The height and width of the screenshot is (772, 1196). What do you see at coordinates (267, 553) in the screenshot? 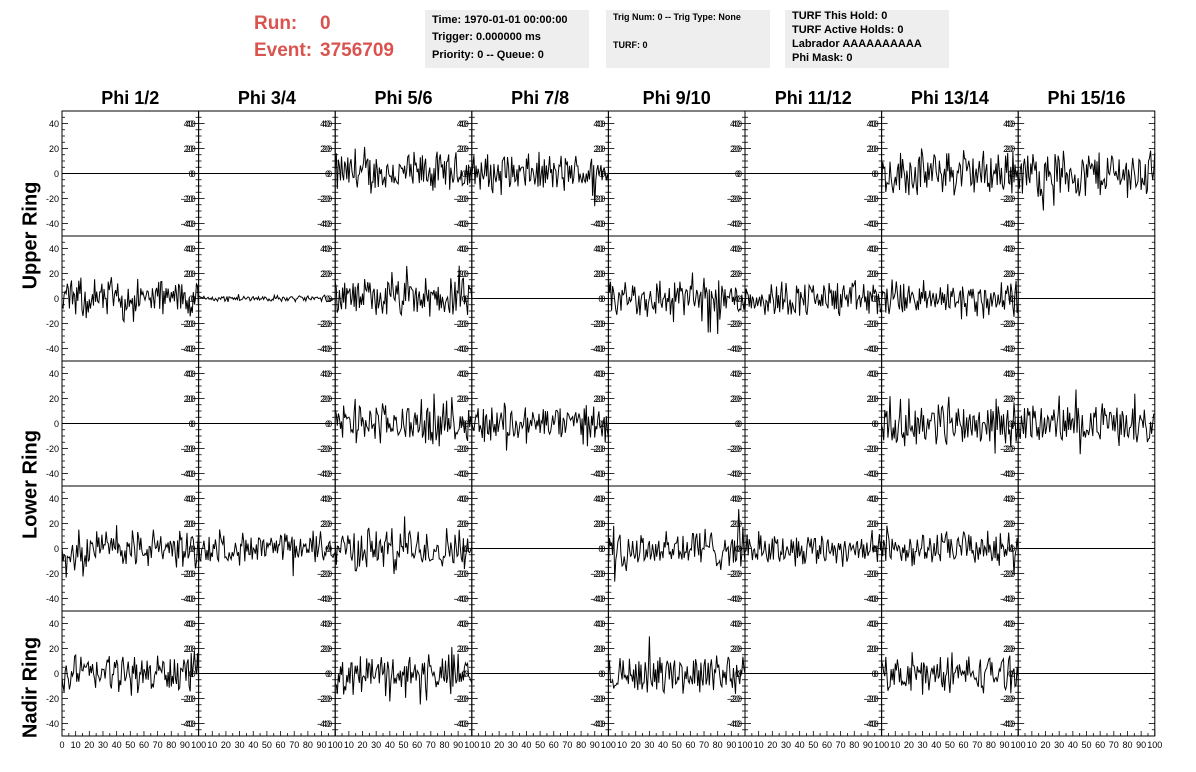
I see `waveform-trace-r4-c2` at bounding box center [267, 553].